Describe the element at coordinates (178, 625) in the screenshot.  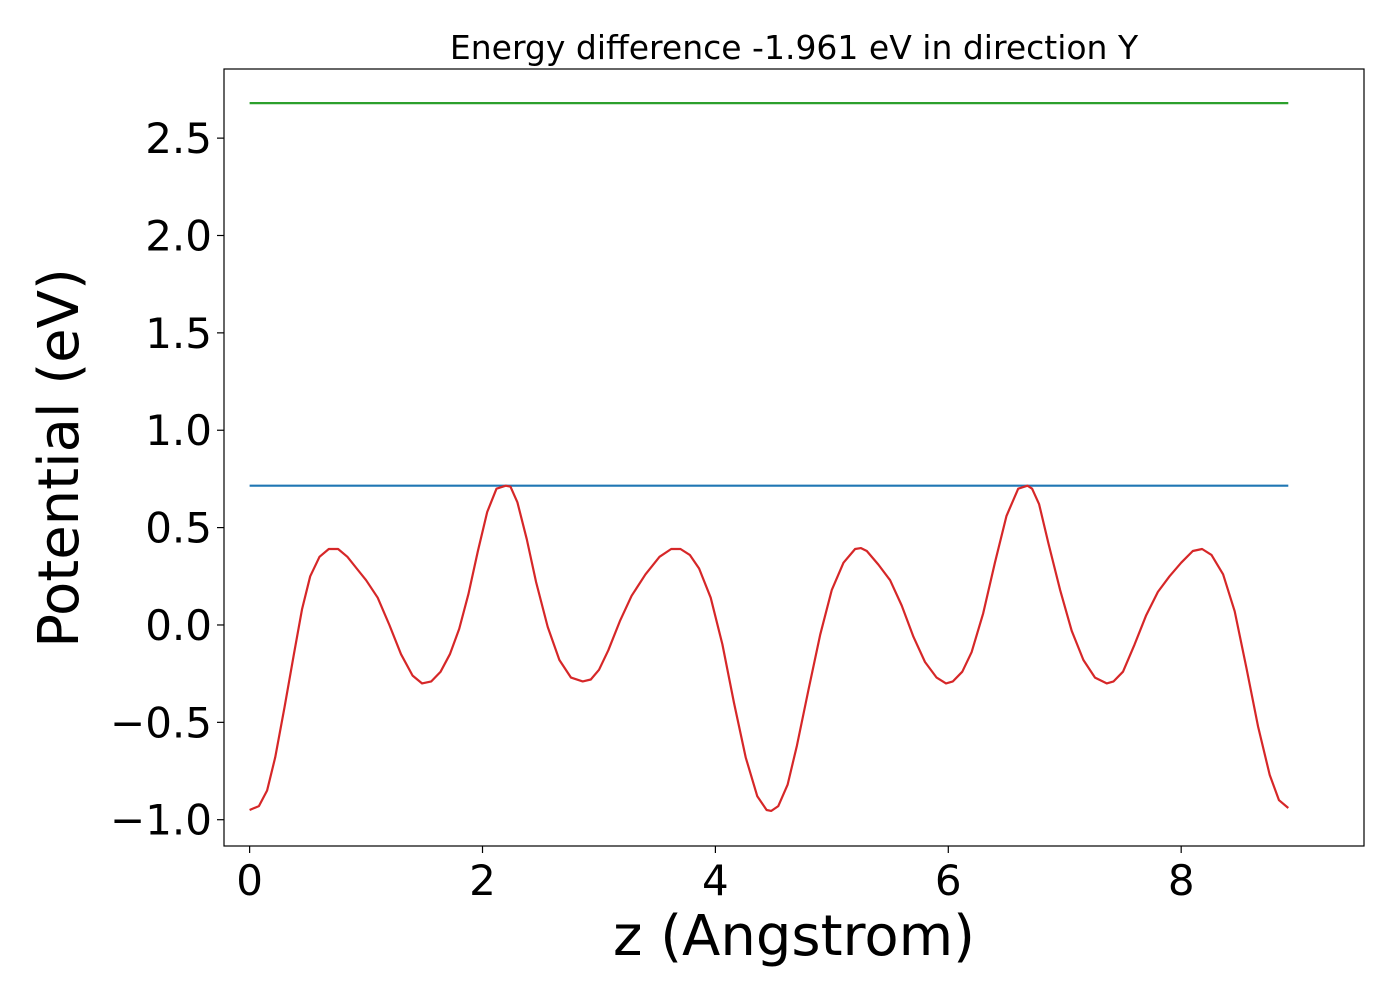
I see `y-tick-label: 0.0` at that location.